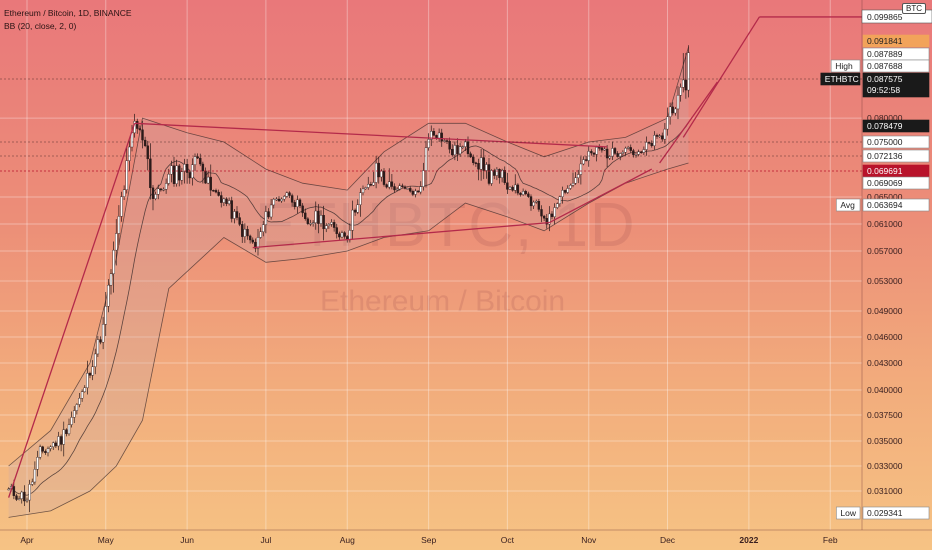 This screenshot has width=932, height=550. I want to click on price-tag-label: High, so click(844, 66).